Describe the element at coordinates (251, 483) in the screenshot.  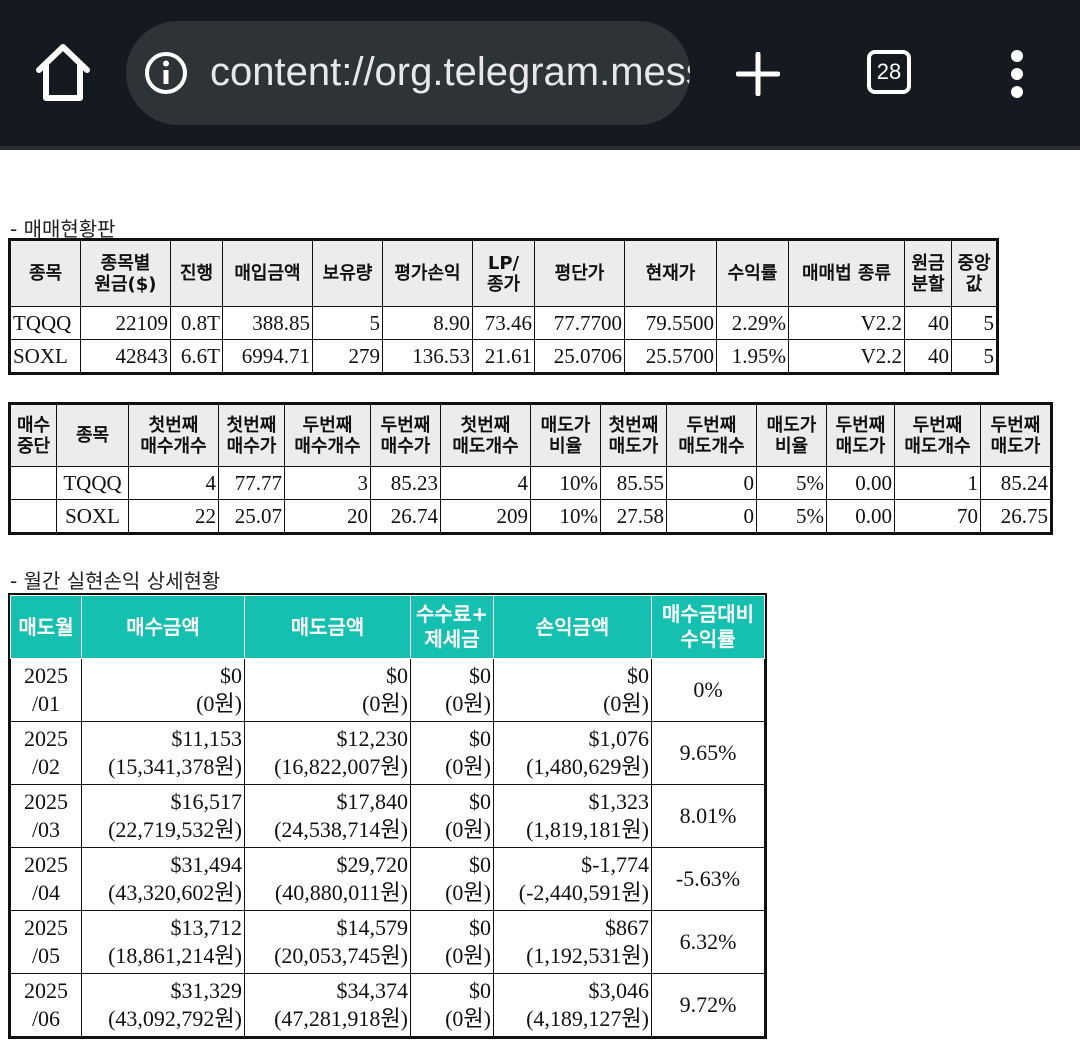
I see `table-cell: 77.77` at that location.